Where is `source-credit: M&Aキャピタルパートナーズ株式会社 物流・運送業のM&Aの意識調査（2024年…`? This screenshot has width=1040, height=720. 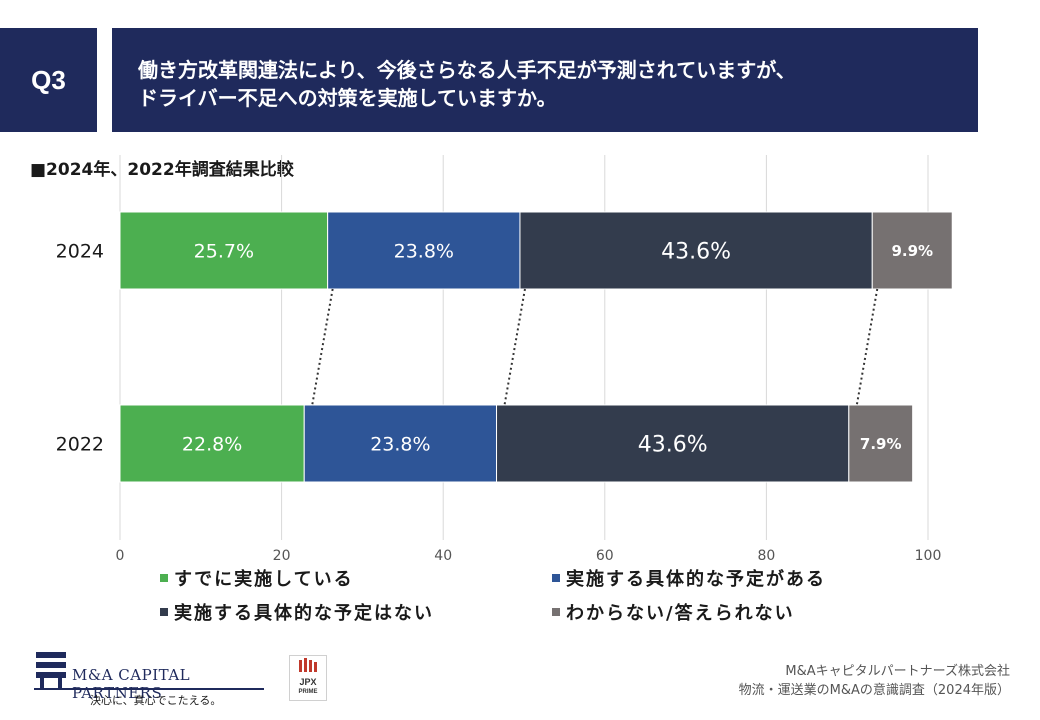
source-credit: M&Aキャピタルパートナーズ株式会社 物流・運送業のM&Aの意識調査（2024年… is located at coordinates (874, 681).